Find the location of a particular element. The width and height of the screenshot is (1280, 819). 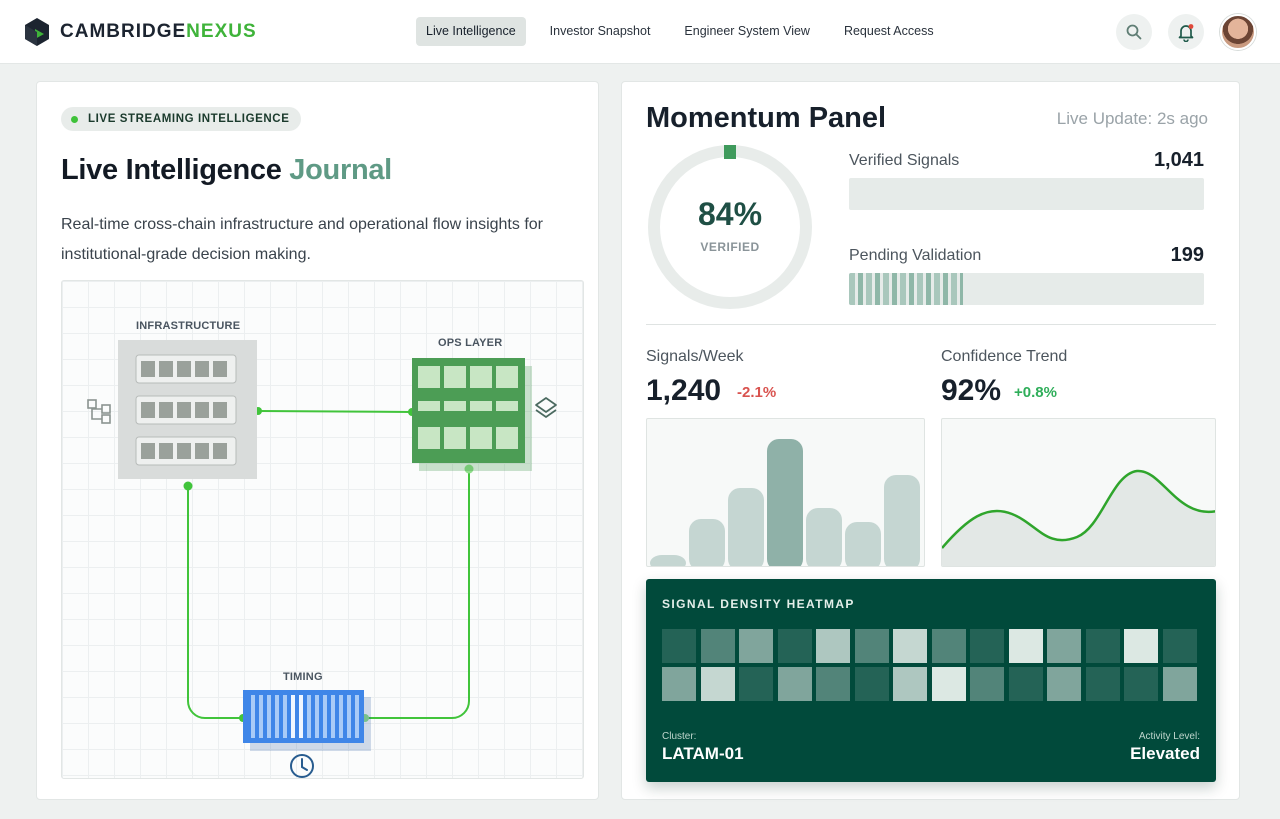

verified-donut is located at coordinates (730, 227).